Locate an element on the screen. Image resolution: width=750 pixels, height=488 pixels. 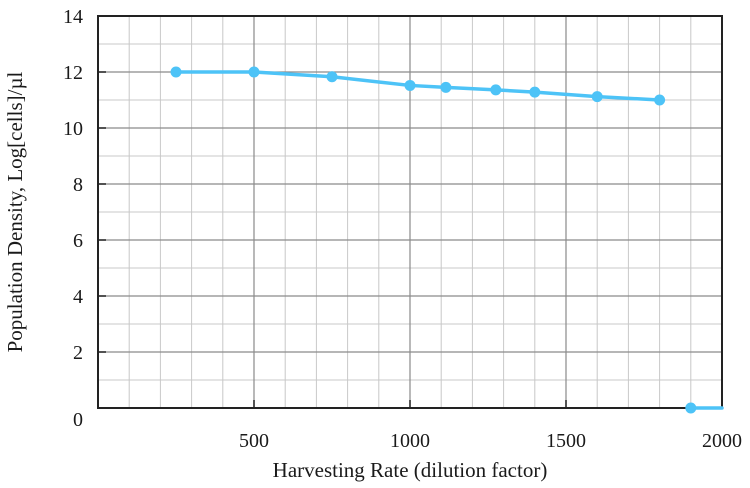
x-axis-ticks: 500 1000 1500 2000 is located at coordinates (490, 426).